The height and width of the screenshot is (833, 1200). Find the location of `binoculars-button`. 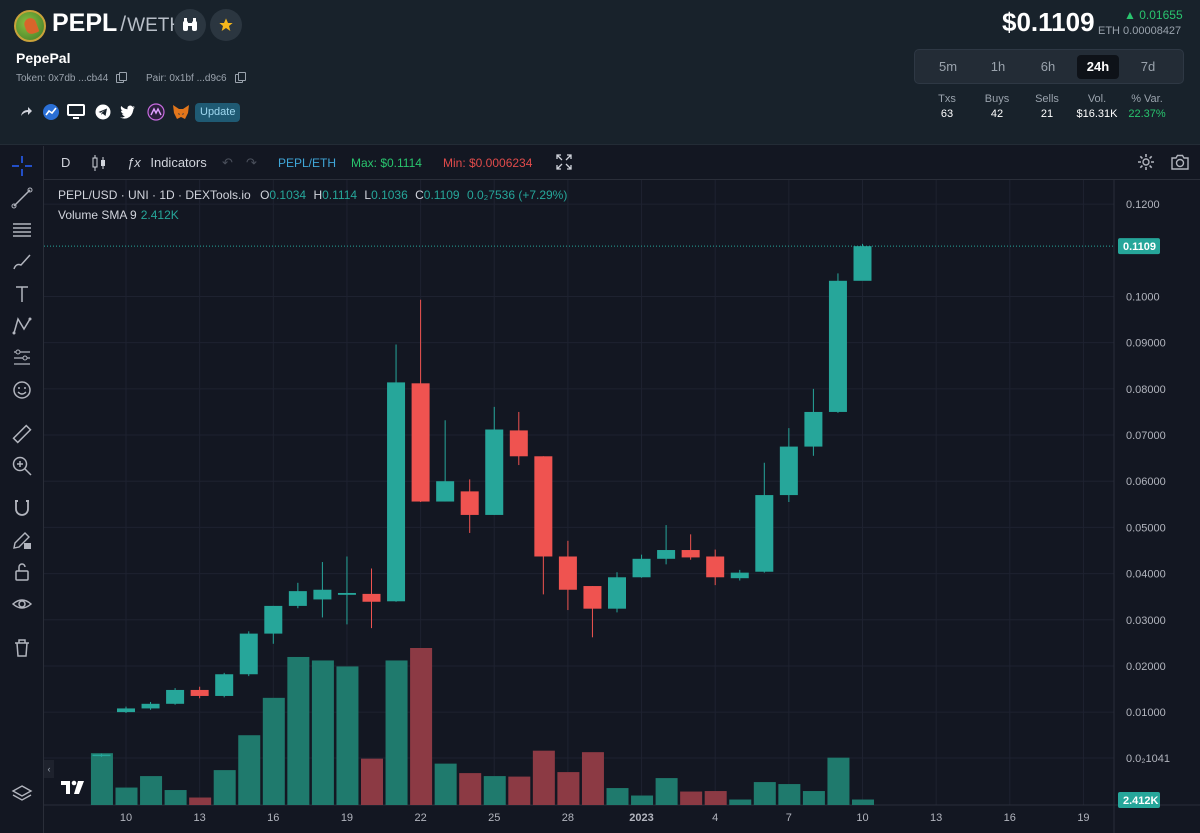

binoculars-button is located at coordinates (190, 25).